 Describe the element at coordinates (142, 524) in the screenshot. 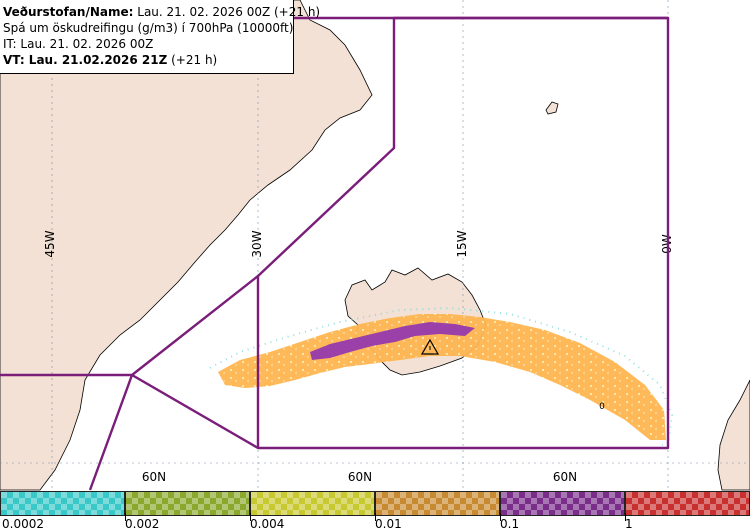

I see `legend-tick-0.002: 0.002` at that location.